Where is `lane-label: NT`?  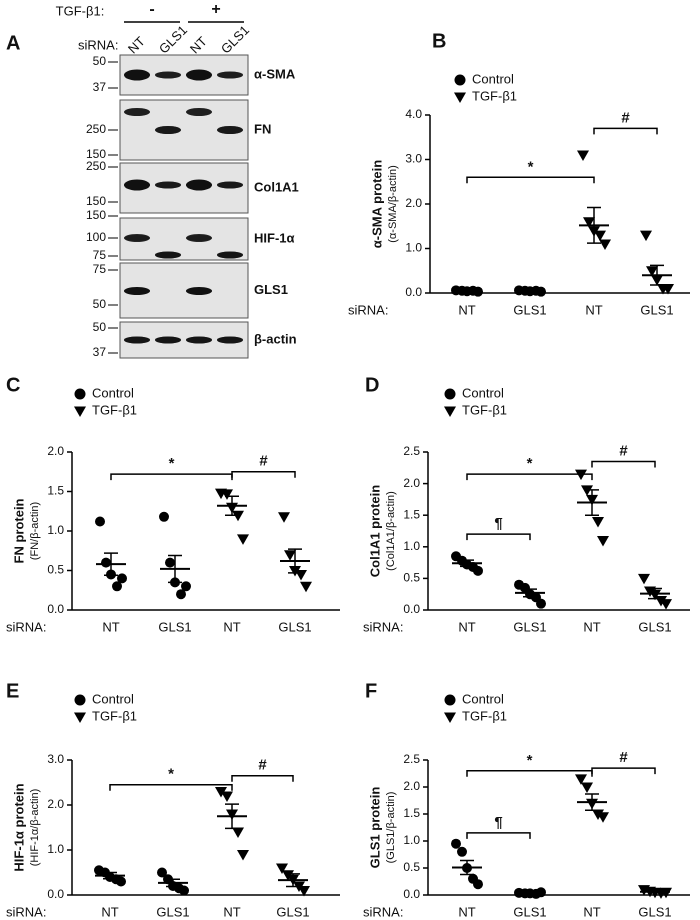 lane-label: NT is located at coordinates (198, 45).